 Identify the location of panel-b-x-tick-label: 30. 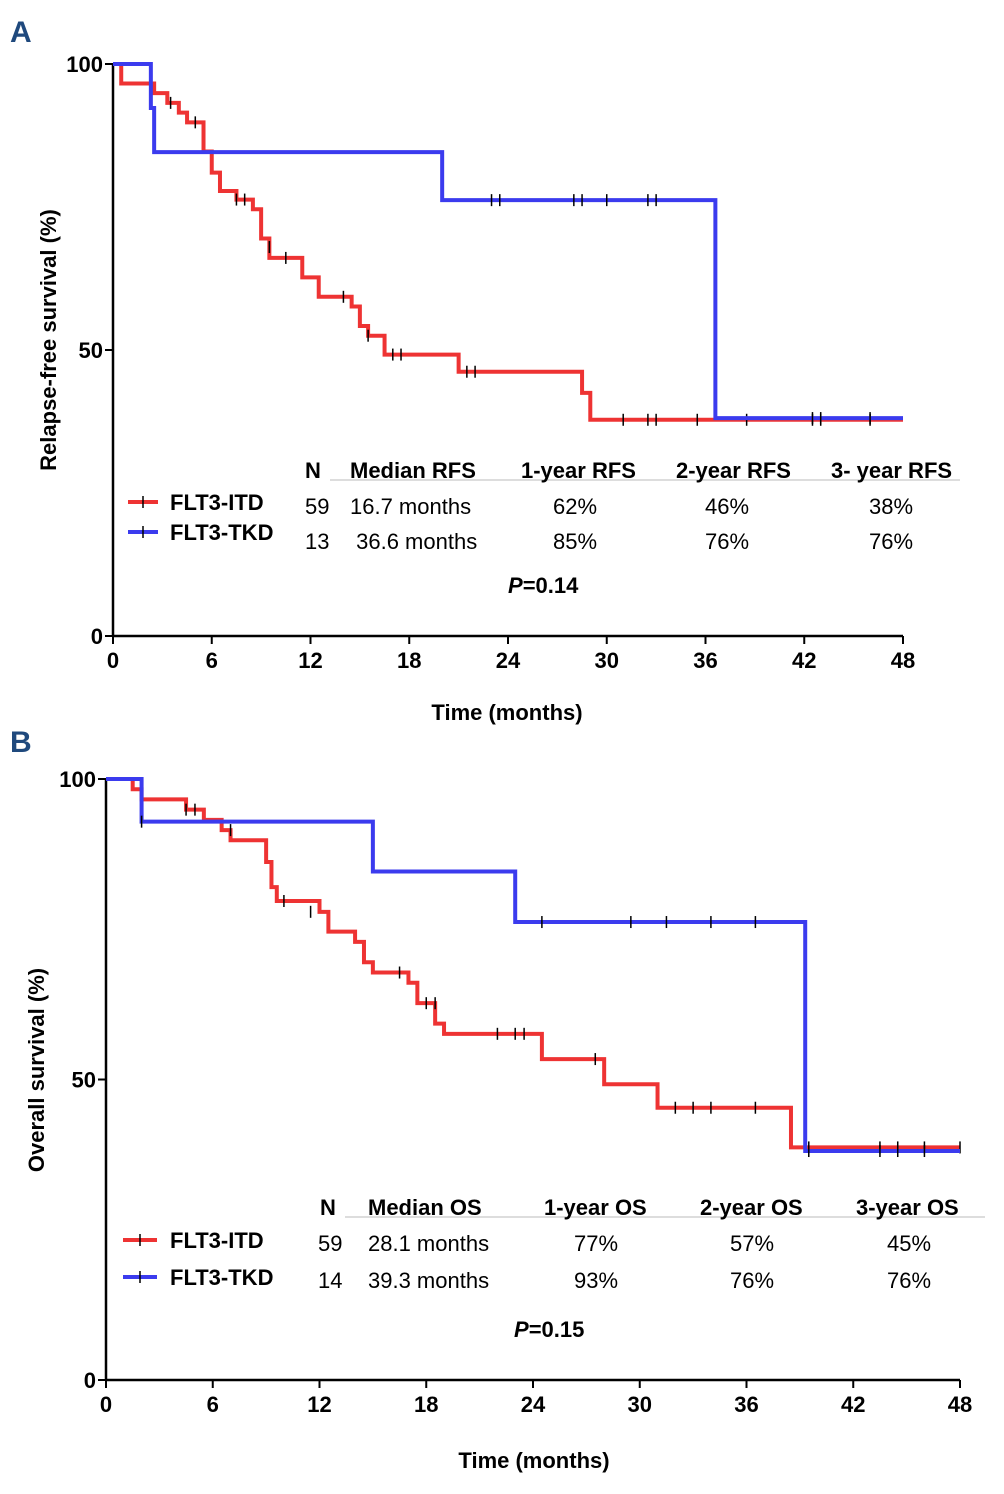
(640, 1404).